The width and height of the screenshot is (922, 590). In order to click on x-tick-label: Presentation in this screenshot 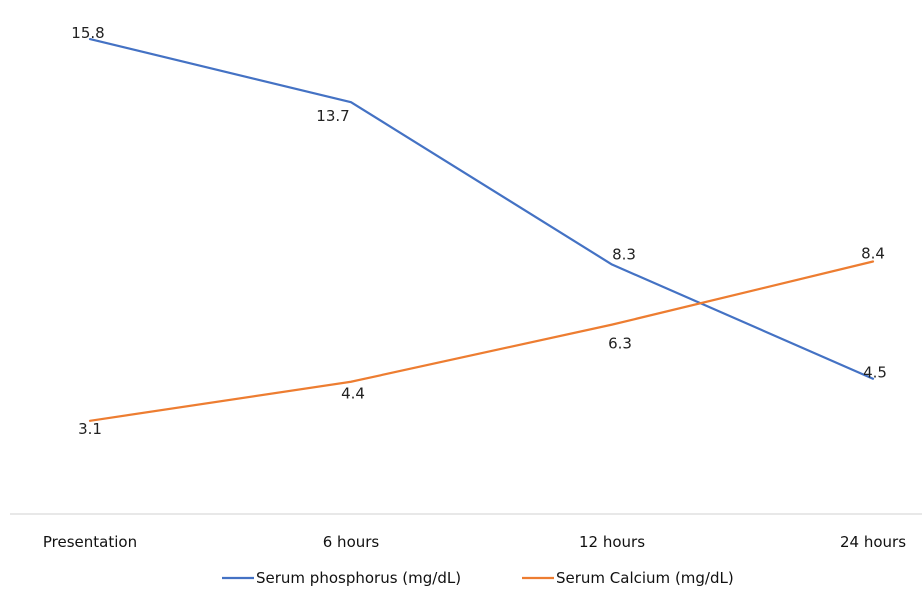, I will do `click(90, 542)`.